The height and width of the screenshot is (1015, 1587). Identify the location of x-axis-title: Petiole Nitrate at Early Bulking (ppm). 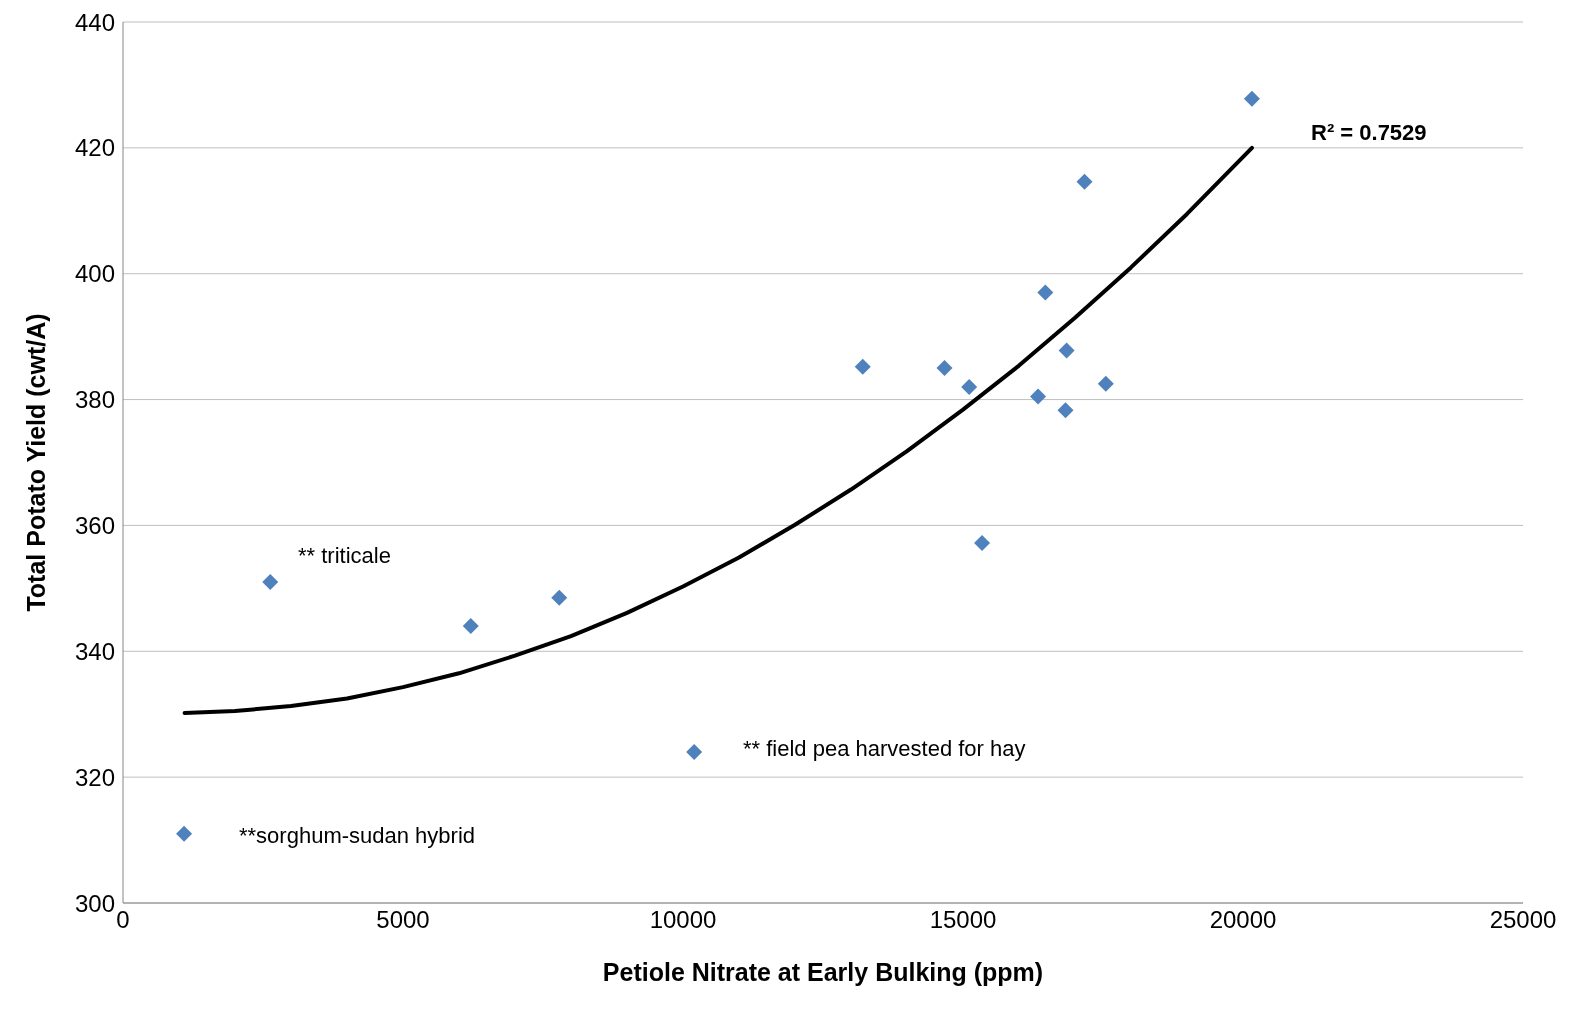
(823, 972).